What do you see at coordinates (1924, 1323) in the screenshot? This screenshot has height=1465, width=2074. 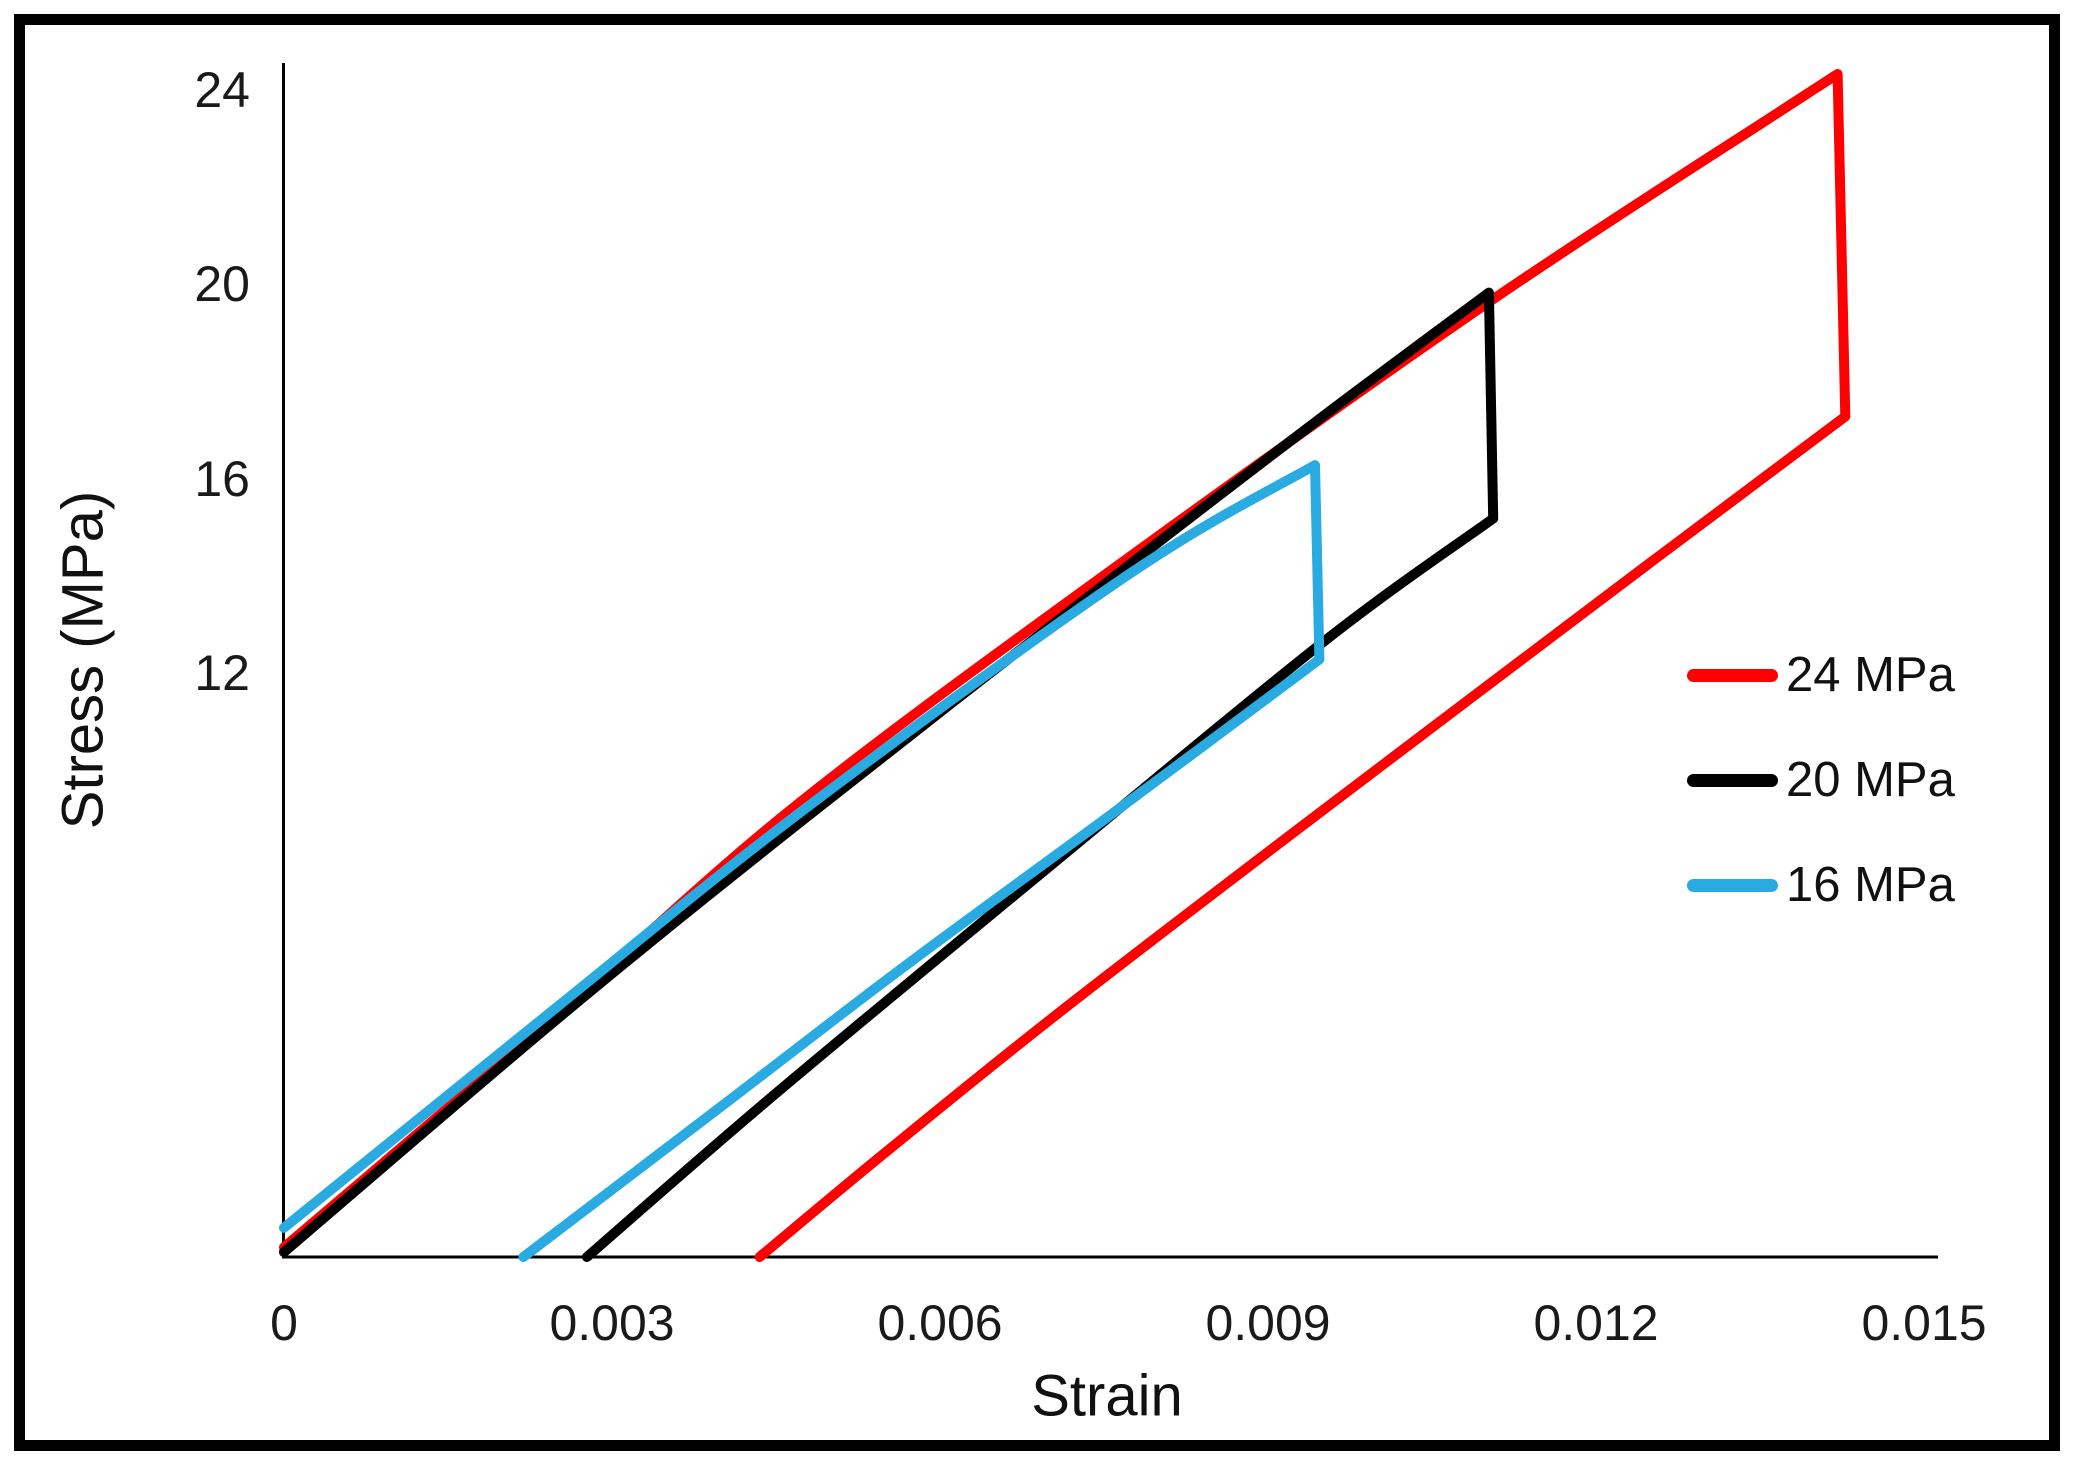 I see `x-tick-label: 0.015` at bounding box center [1924, 1323].